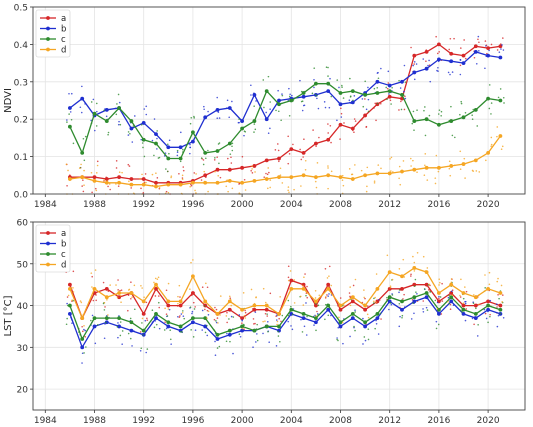 The height and width of the screenshot is (427, 533). What do you see at coordinates (21, 83) in the screenshot?
I see `y-tick-label: 0.3` at bounding box center [21, 83].